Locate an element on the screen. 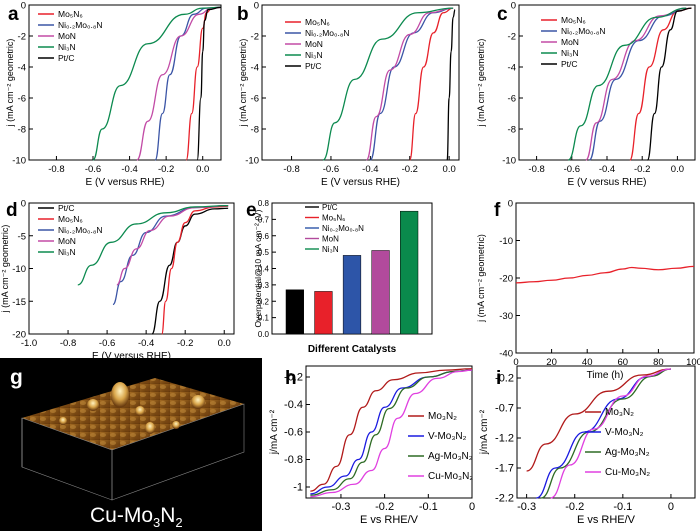  x-axis-label: E vs RHE/V is located at coordinates (606, 520).